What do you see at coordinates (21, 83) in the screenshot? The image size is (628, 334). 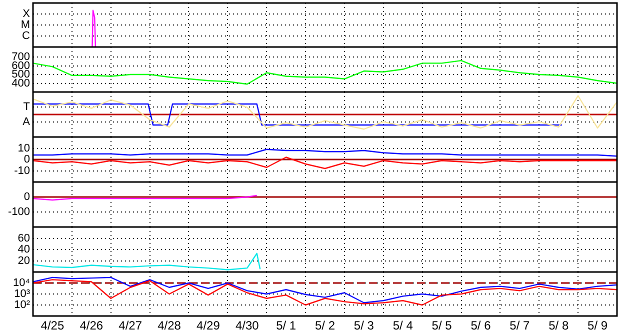 I see `y-tick-label: 400` at bounding box center [21, 83].